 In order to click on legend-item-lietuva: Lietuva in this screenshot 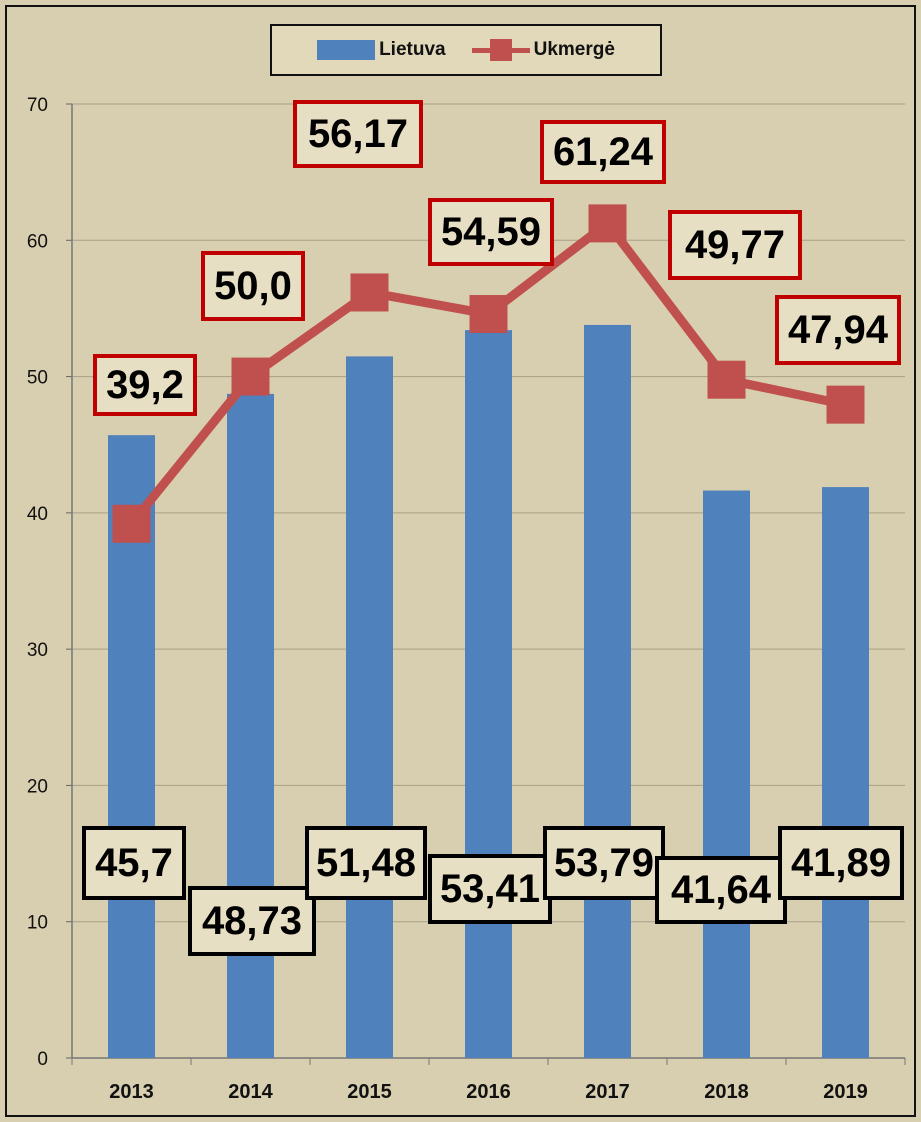, I will do `click(381, 50)`.